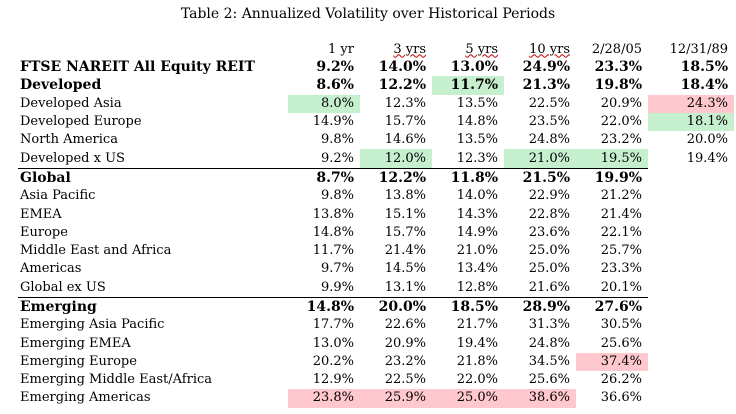 This screenshot has width=736, height=414. Describe the element at coordinates (621, 343) in the screenshot. I see `value-cell: 25.6%` at that location.